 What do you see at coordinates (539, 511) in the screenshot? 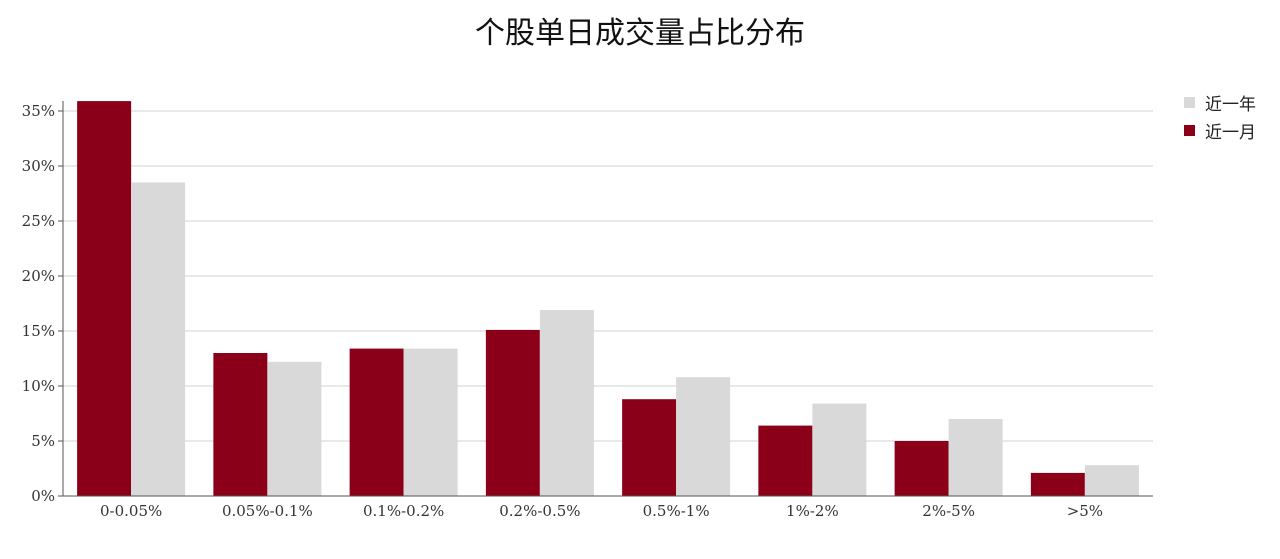
I see `x-tick-label: 0.2%-0.5%` at bounding box center [539, 511].